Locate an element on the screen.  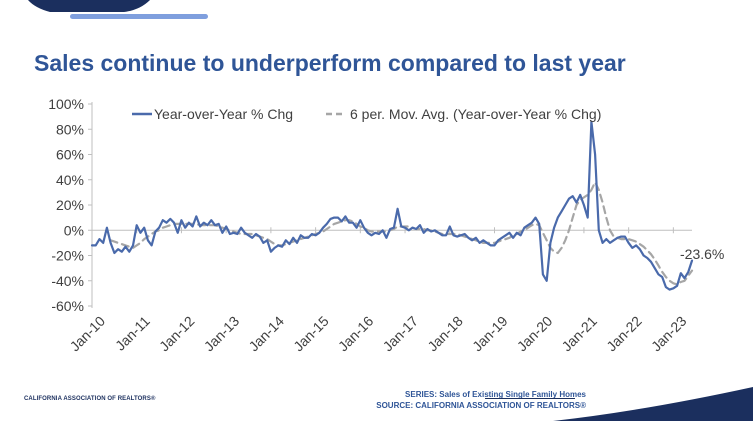
y-tick-label: 80% is located at coordinates (70, 129).